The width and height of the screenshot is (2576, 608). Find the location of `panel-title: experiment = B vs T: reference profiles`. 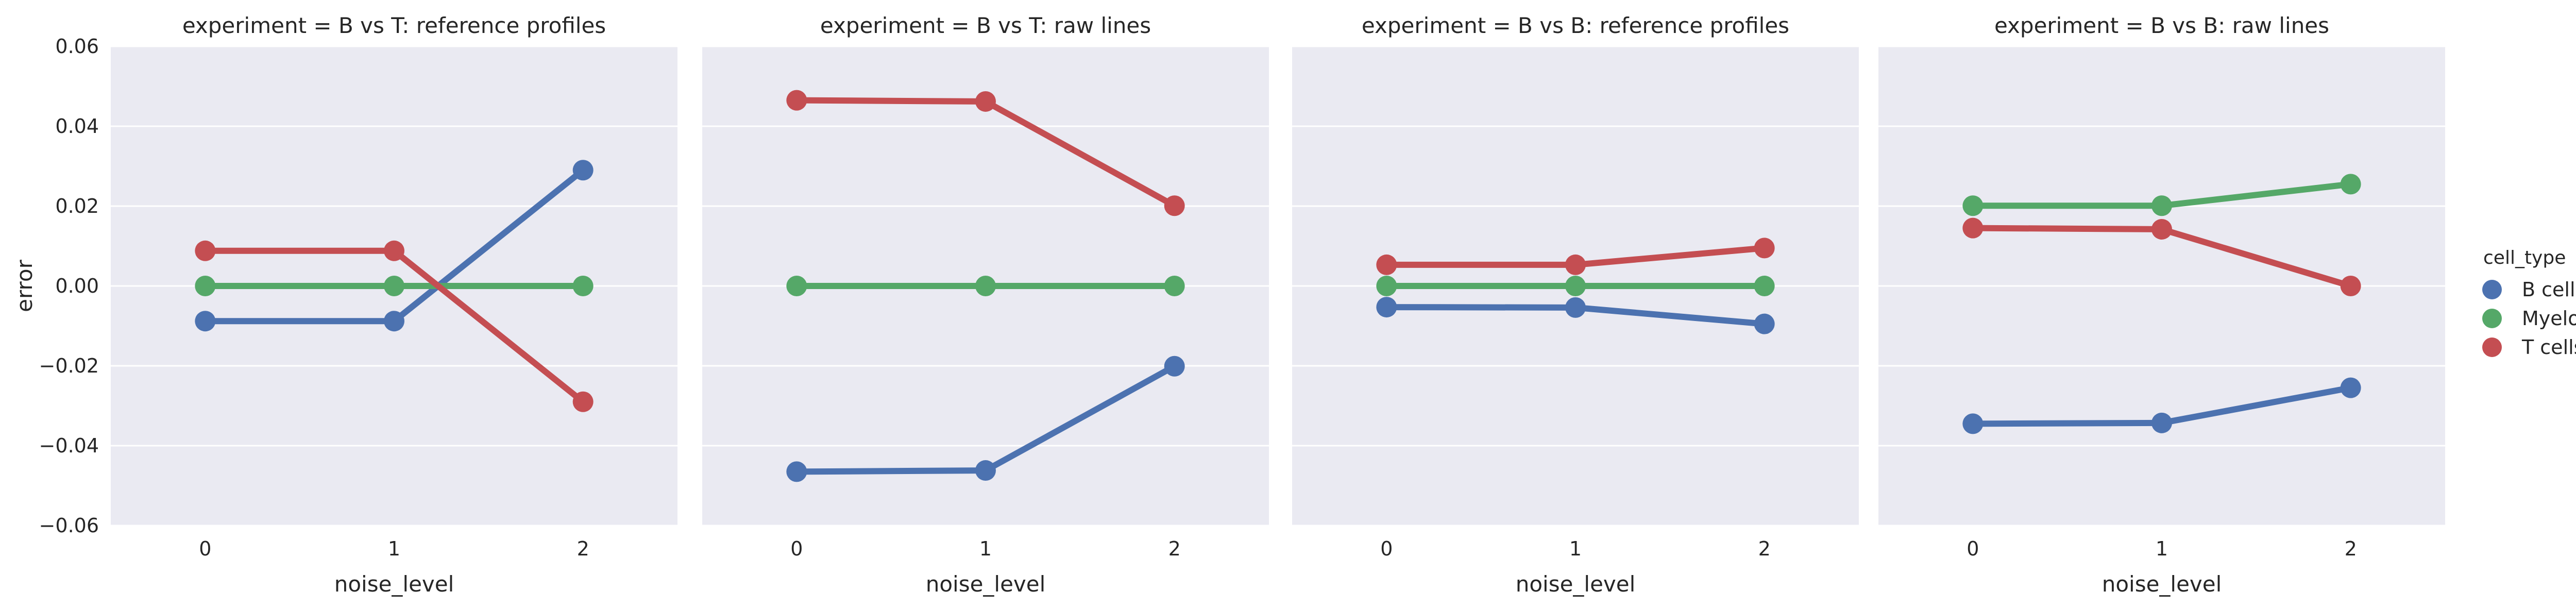

panel-title: experiment = B vs T: reference profiles is located at coordinates (394, 25).